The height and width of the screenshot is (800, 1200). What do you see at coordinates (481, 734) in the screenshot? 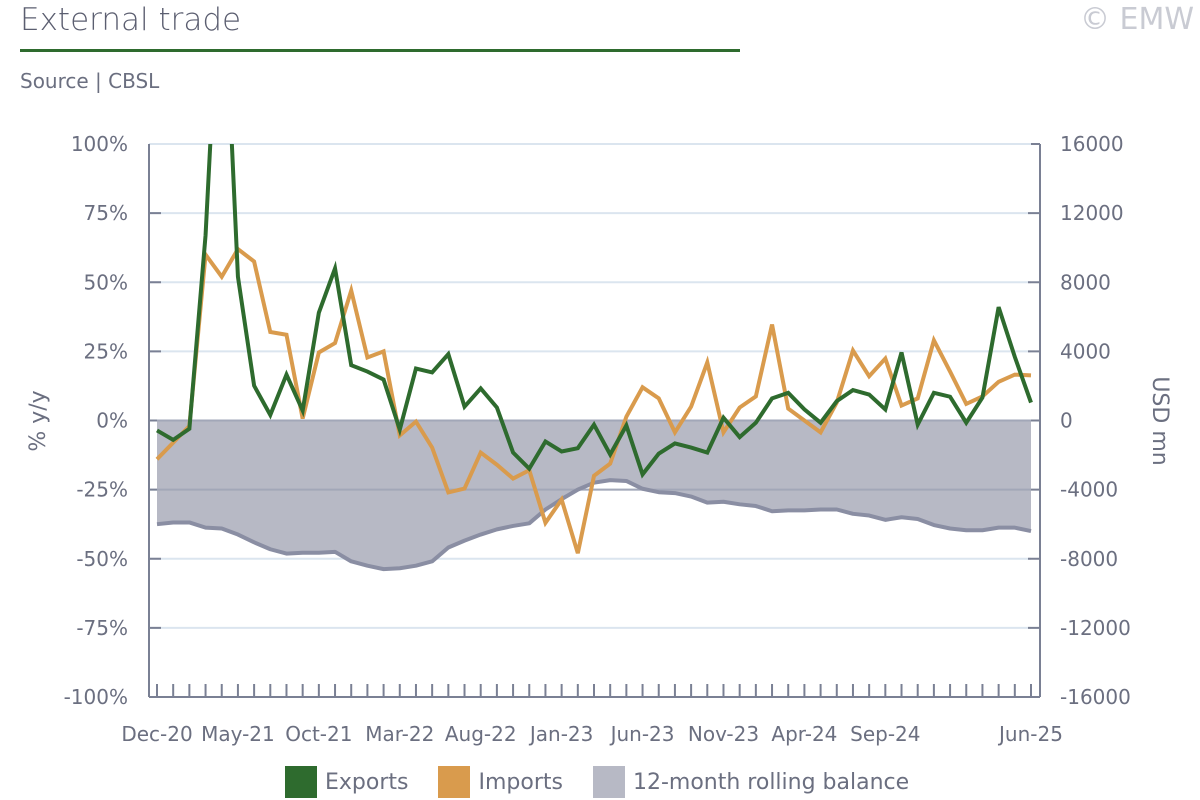
I see `x-tick-label: Aug-22` at bounding box center [481, 734].